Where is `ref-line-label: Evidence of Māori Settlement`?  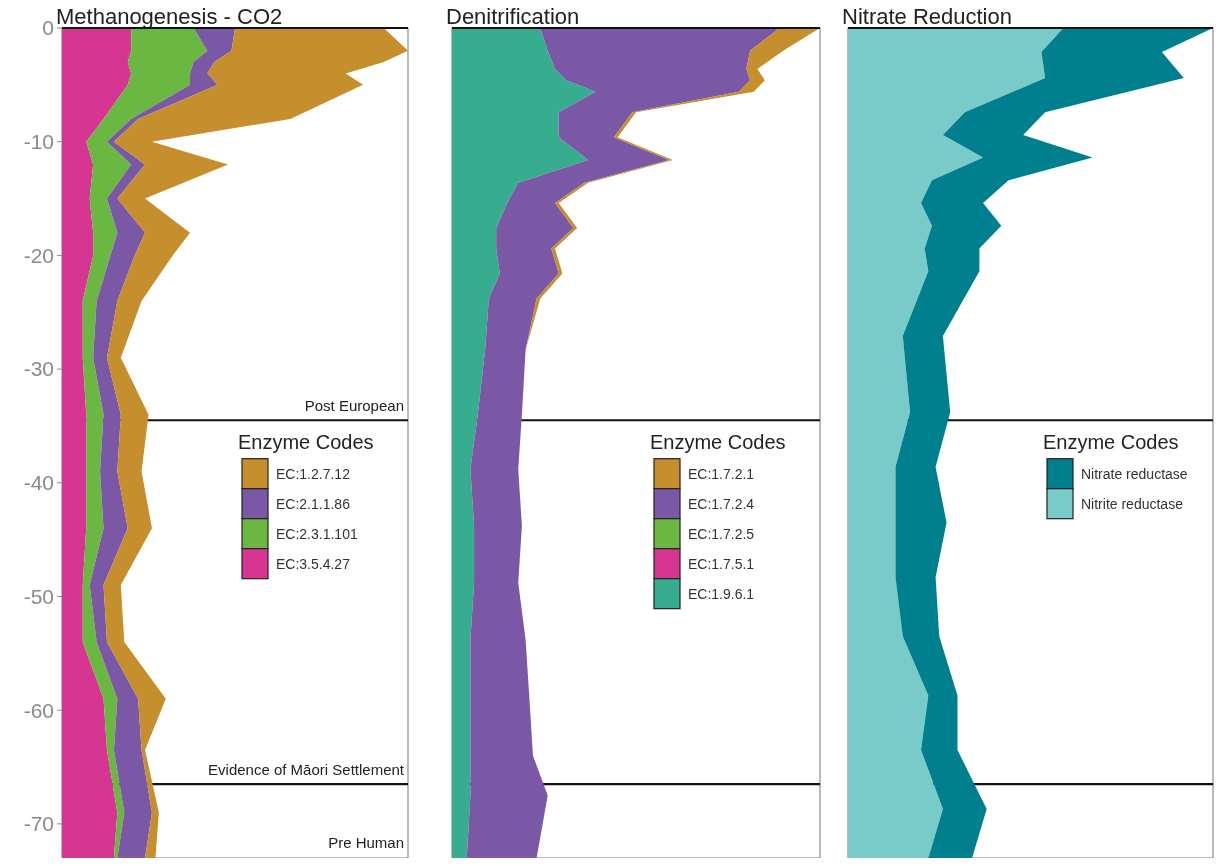 ref-line-label: Evidence of Māori Settlement is located at coordinates (306, 770).